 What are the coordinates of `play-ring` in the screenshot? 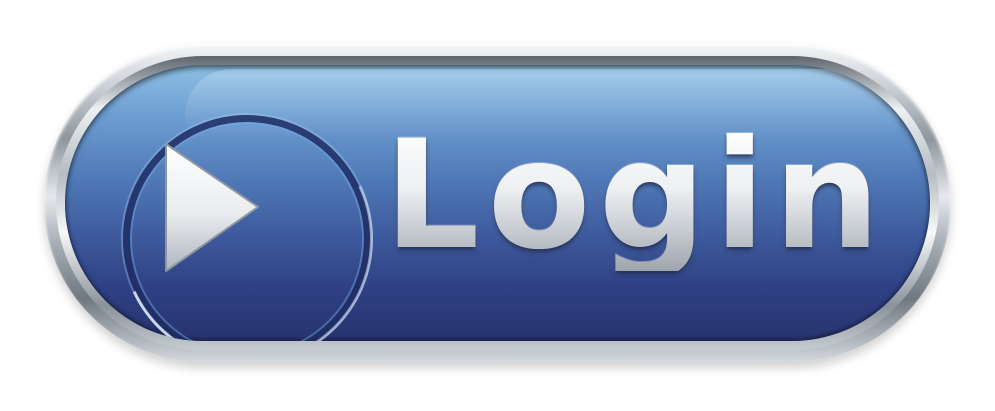 It's located at (247, 228).